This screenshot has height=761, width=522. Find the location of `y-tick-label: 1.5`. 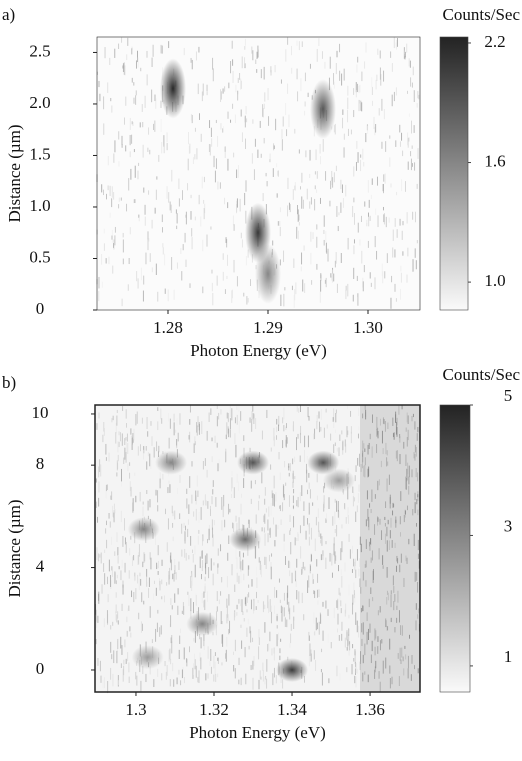

y-tick-label: 1.5 is located at coordinates (39, 153).